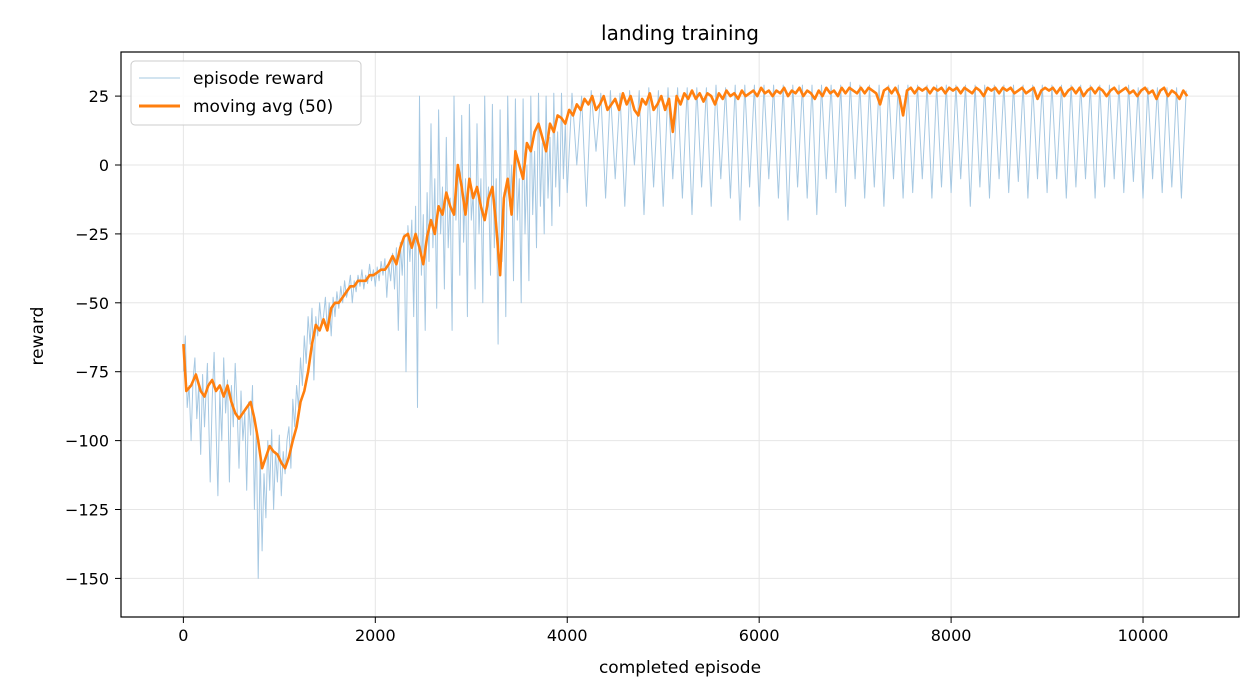 This screenshot has height=700, width=1260. Describe the element at coordinates (759, 635) in the screenshot. I see `x-tick-label: 6000` at that location.